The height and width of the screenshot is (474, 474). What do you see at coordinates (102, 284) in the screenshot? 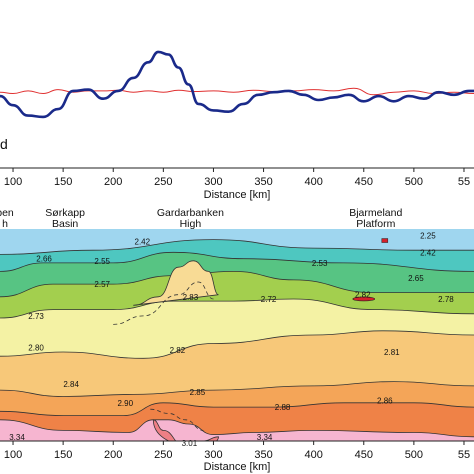
I see `density-label: 2.57` at bounding box center [102, 284].